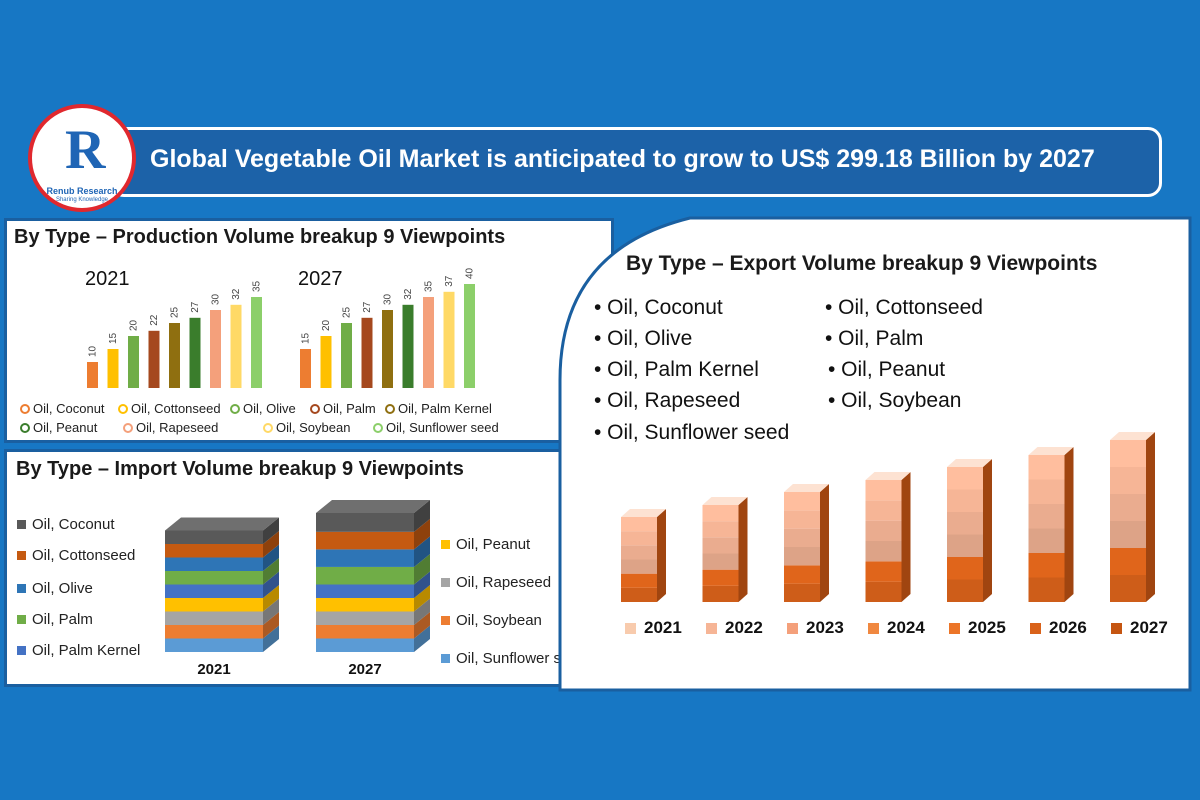 The height and width of the screenshot is (800, 1200). What do you see at coordinates (658, 307) in the screenshot?
I see `bullet-item: • Oil, Coconut` at bounding box center [658, 307].